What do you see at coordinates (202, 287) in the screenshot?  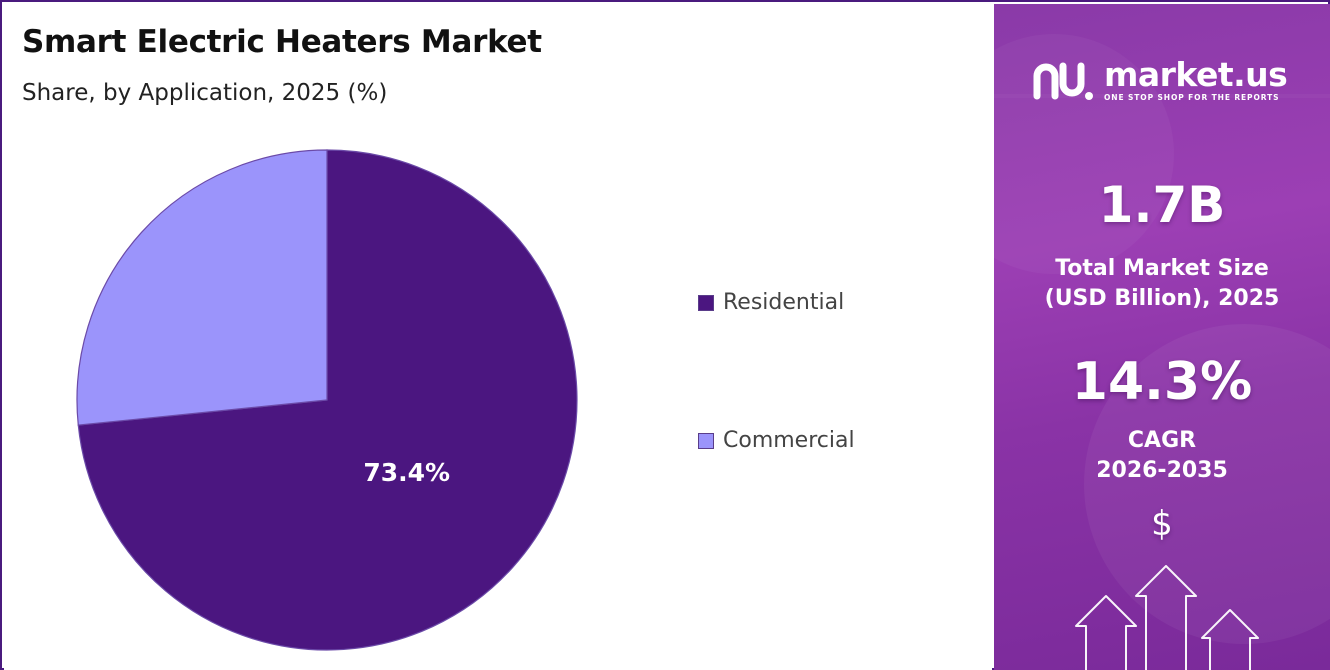 I see `pie-slice-commercial` at bounding box center [202, 287].